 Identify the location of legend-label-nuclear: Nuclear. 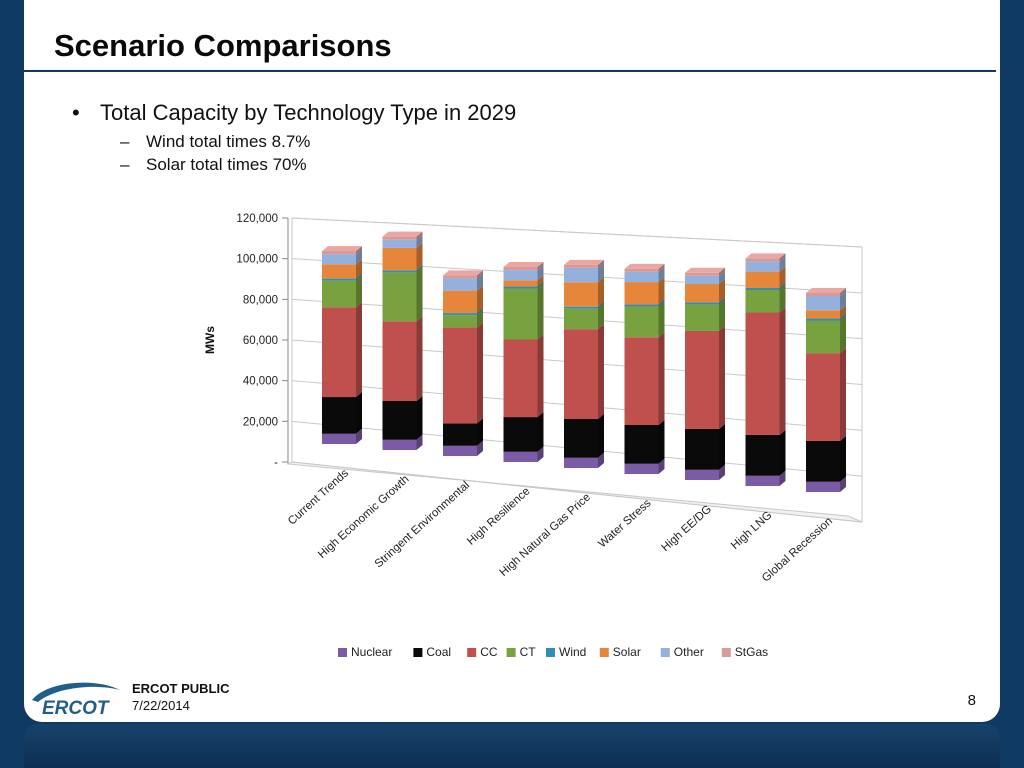
(371, 652).